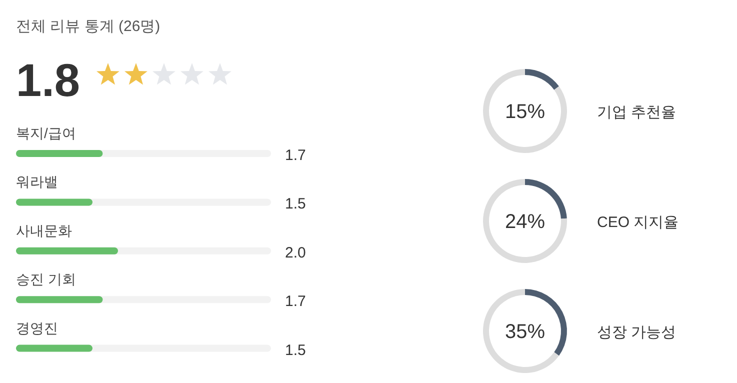 This screenshot has width=737, height=383. I want to click on text: 기업 추천율, so click(636, 112).